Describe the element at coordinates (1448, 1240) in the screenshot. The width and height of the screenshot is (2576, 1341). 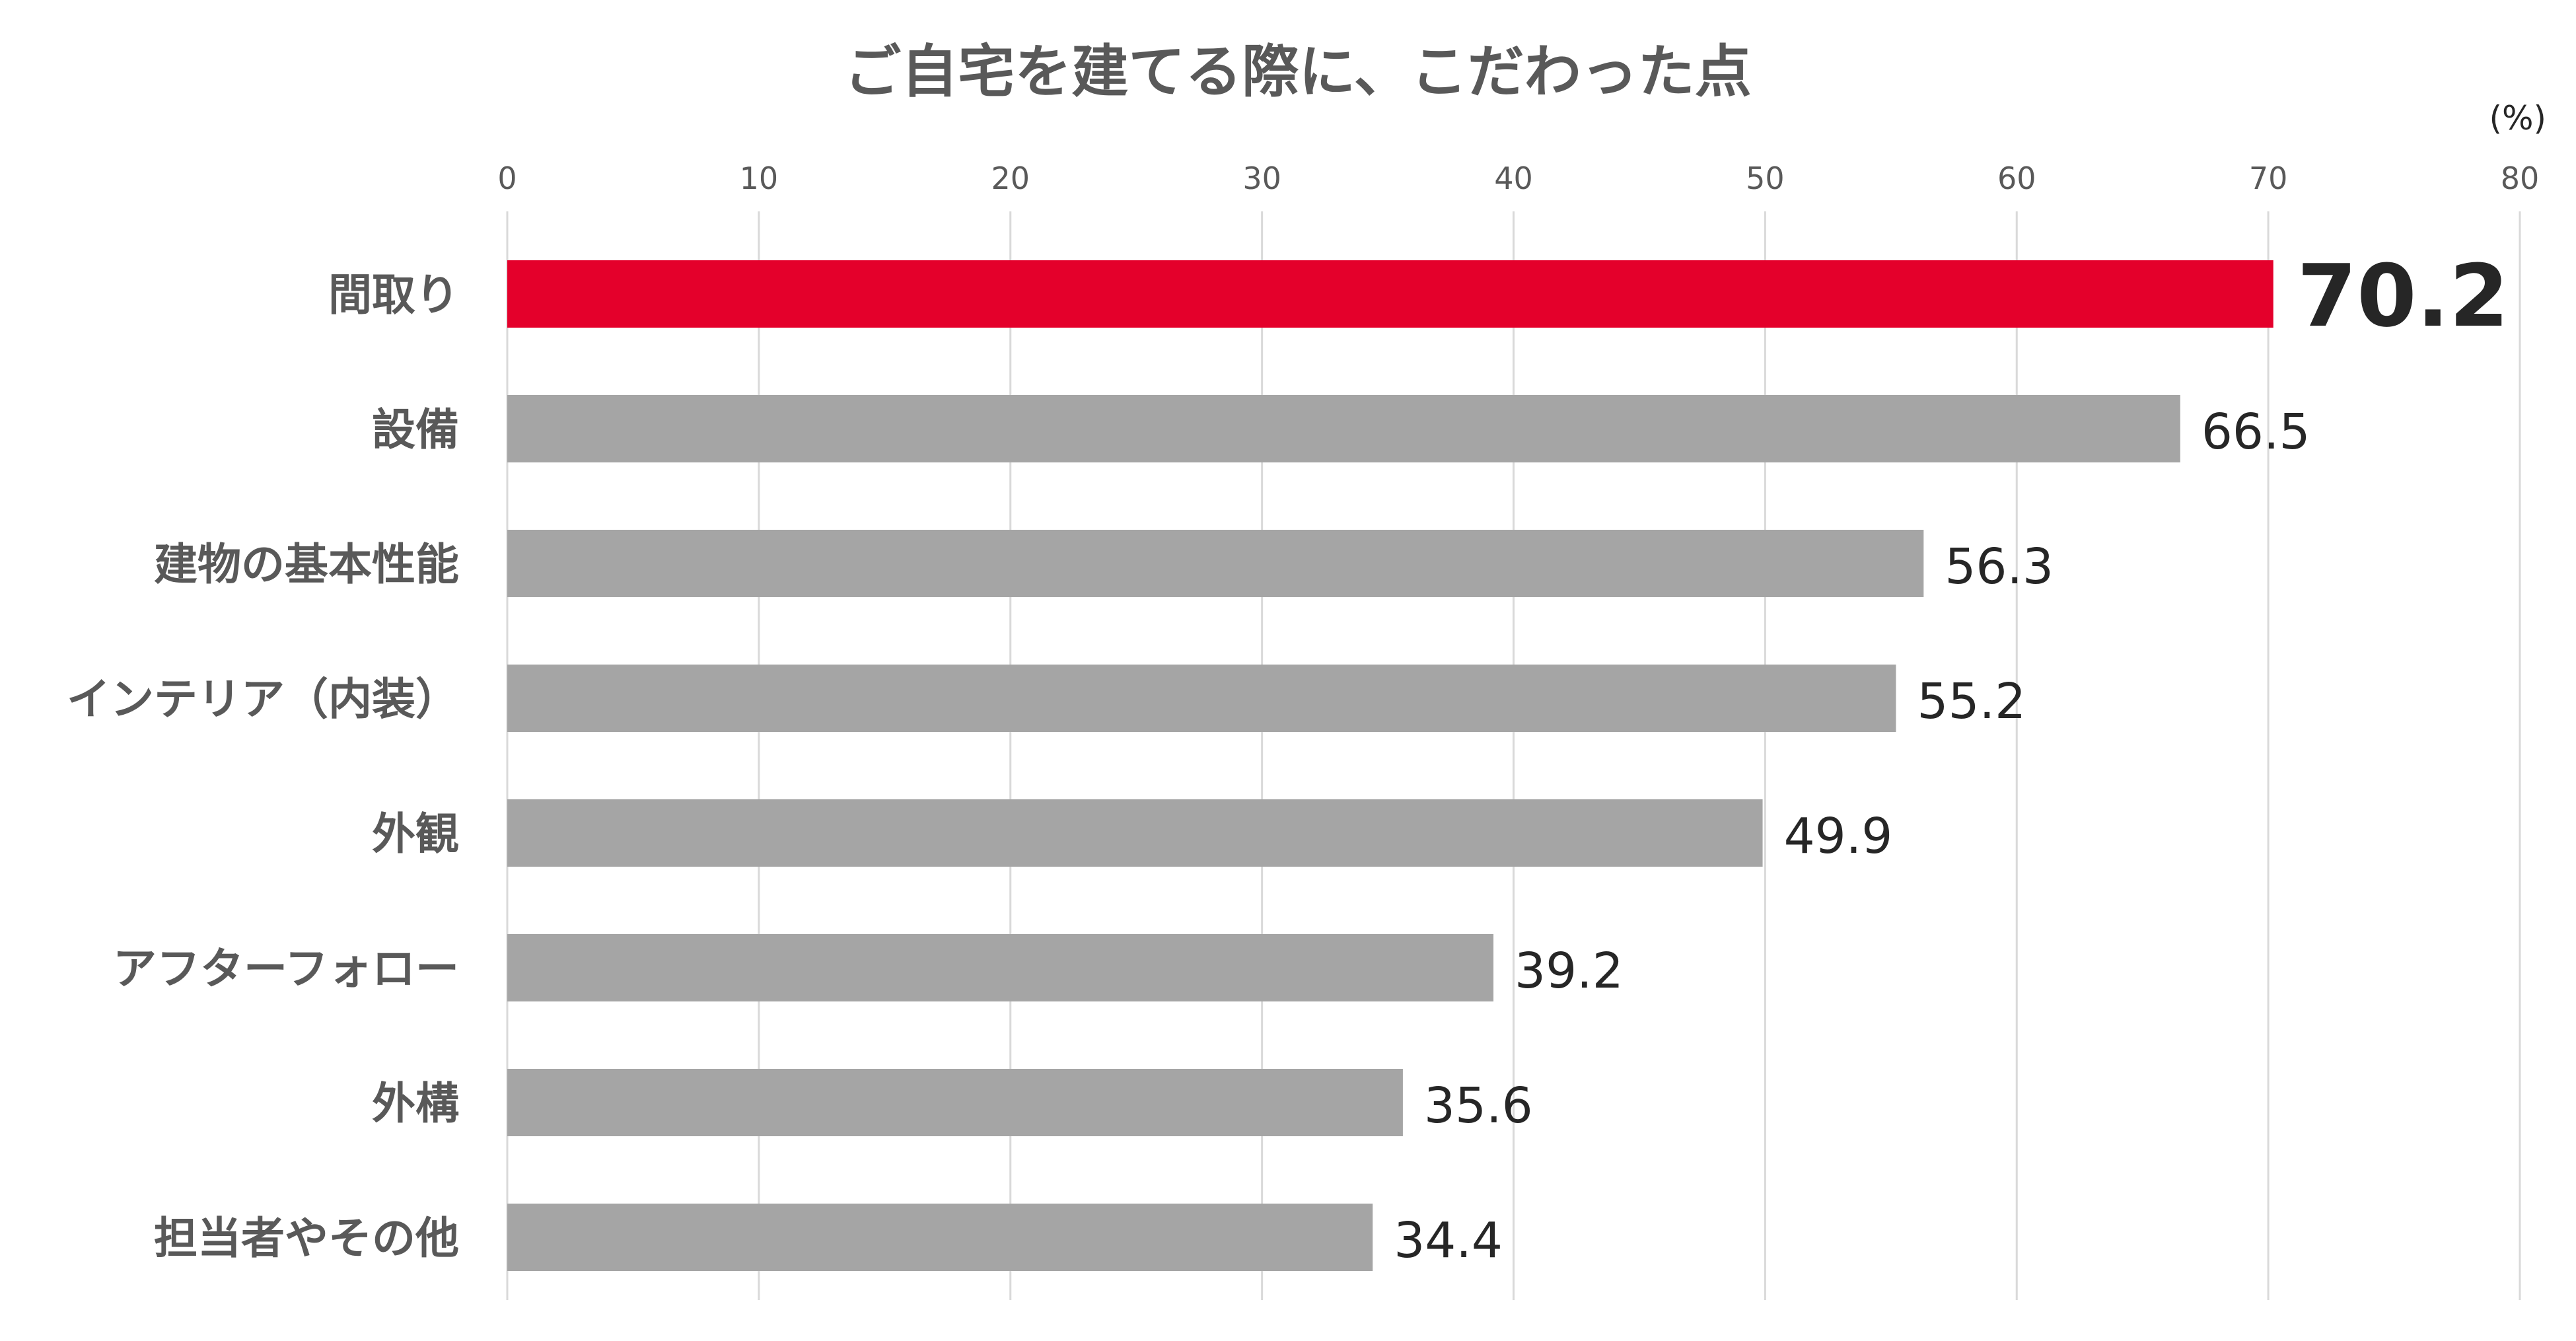
I see `value-label: 34.4` at that location.